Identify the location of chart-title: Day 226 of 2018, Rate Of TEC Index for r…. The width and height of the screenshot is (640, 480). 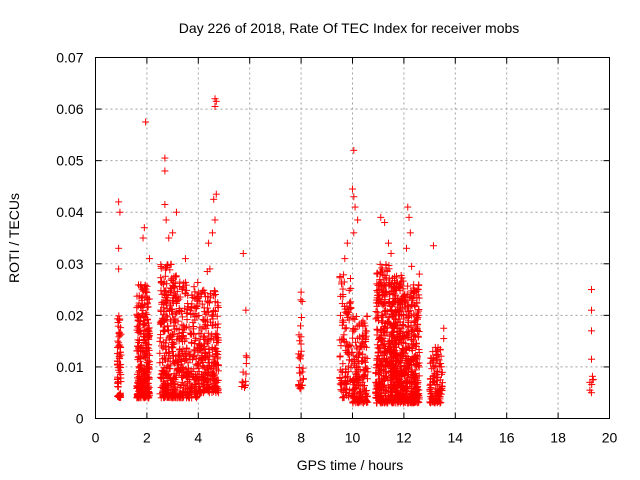
(349, 28).